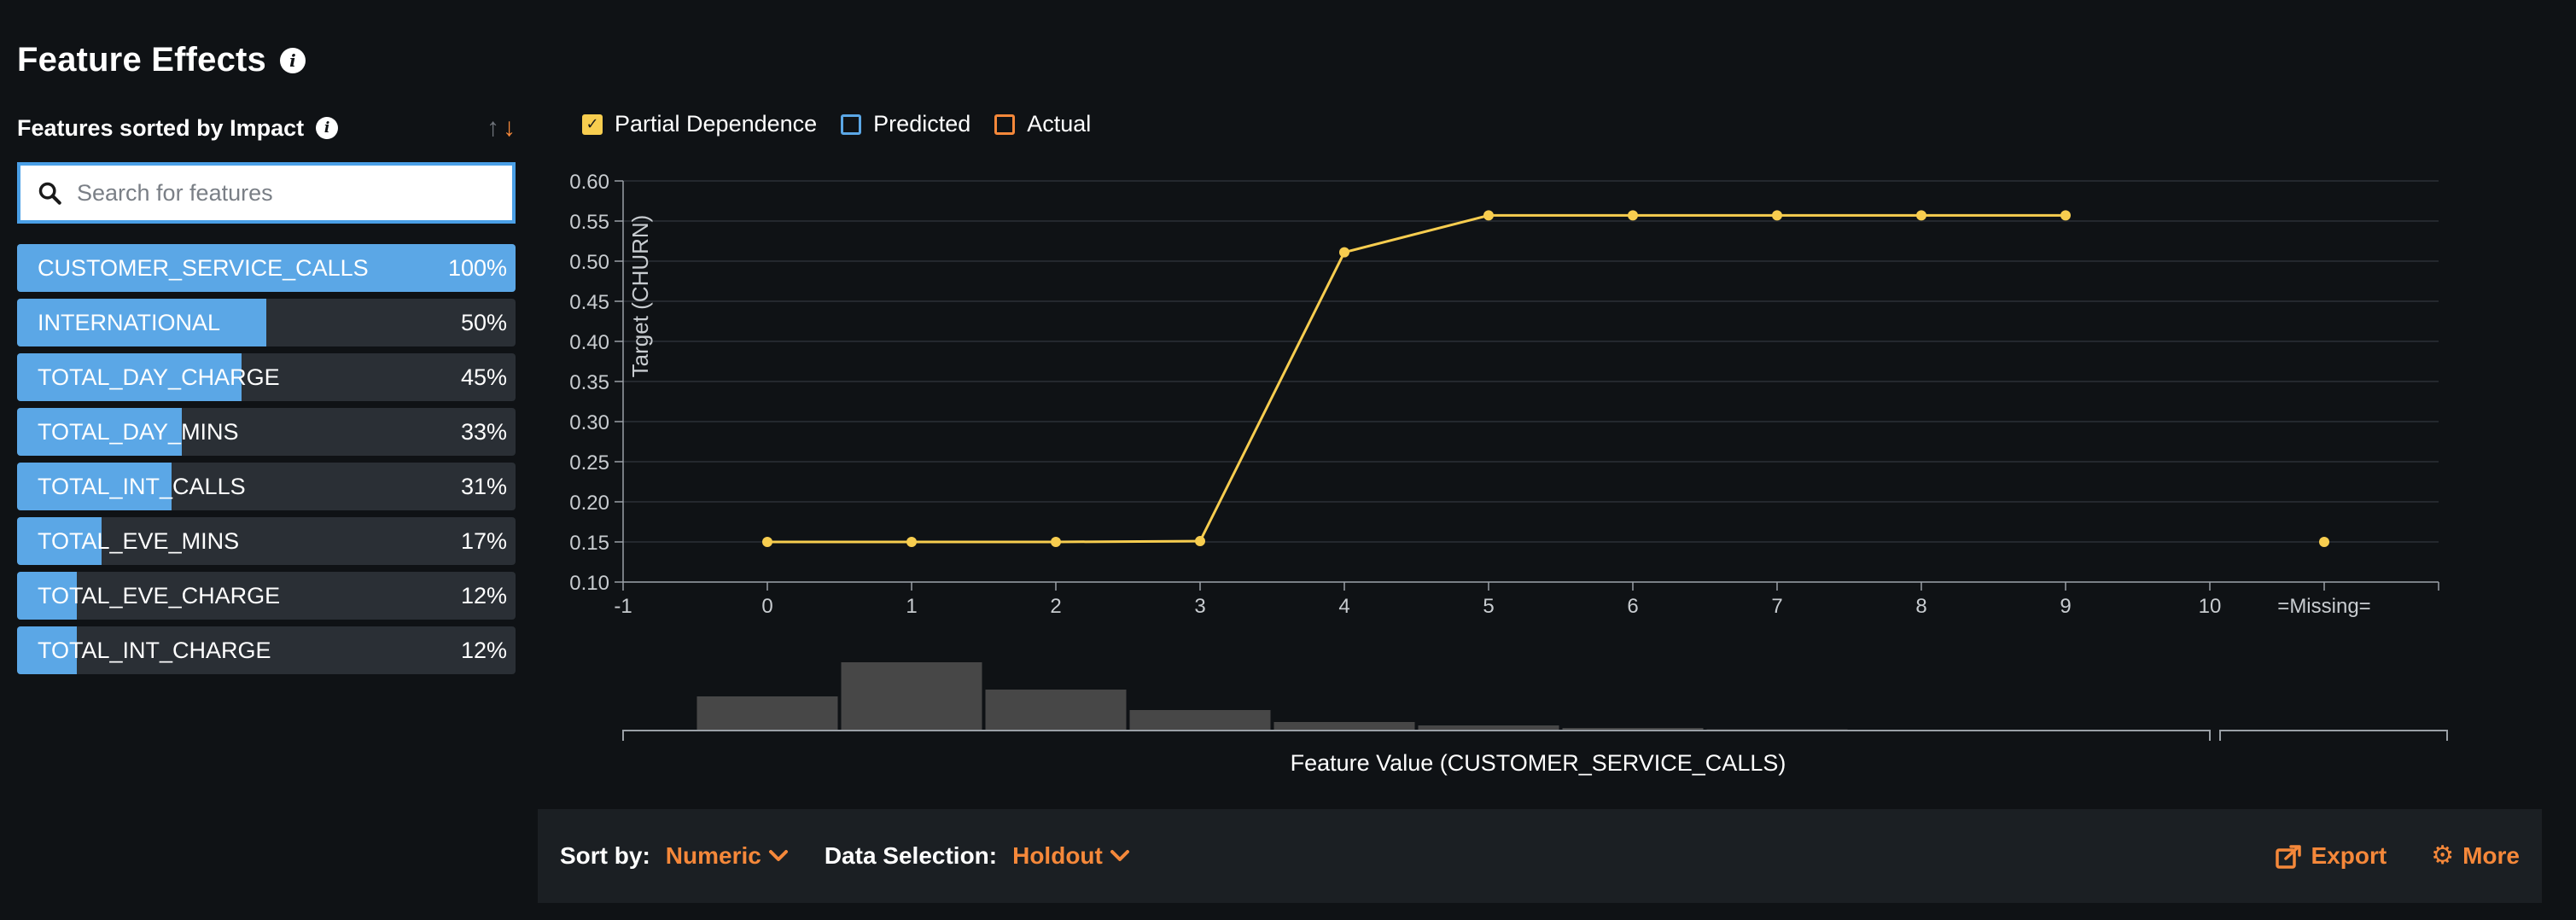 Image resolution: width=2576 pixels, height=920 pixels. Describe the element at coordinates (483, 322) in the screenshot. I see `feature-impact-pct: 50%` at that location.